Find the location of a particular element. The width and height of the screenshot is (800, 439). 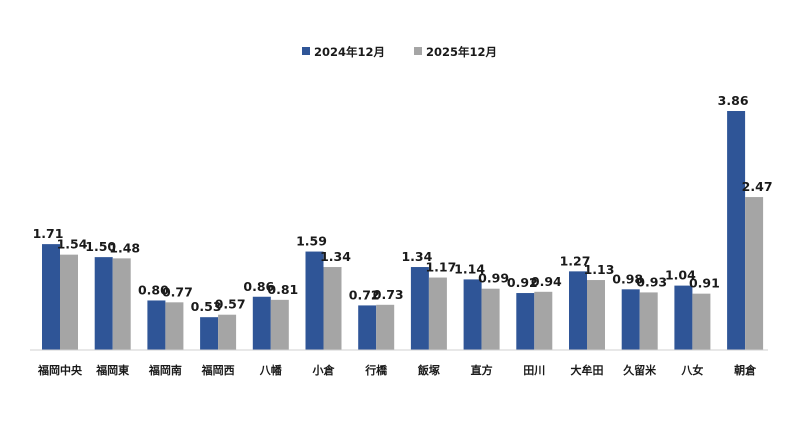

data-label: 0.99 is located at coordinates (493, 278).